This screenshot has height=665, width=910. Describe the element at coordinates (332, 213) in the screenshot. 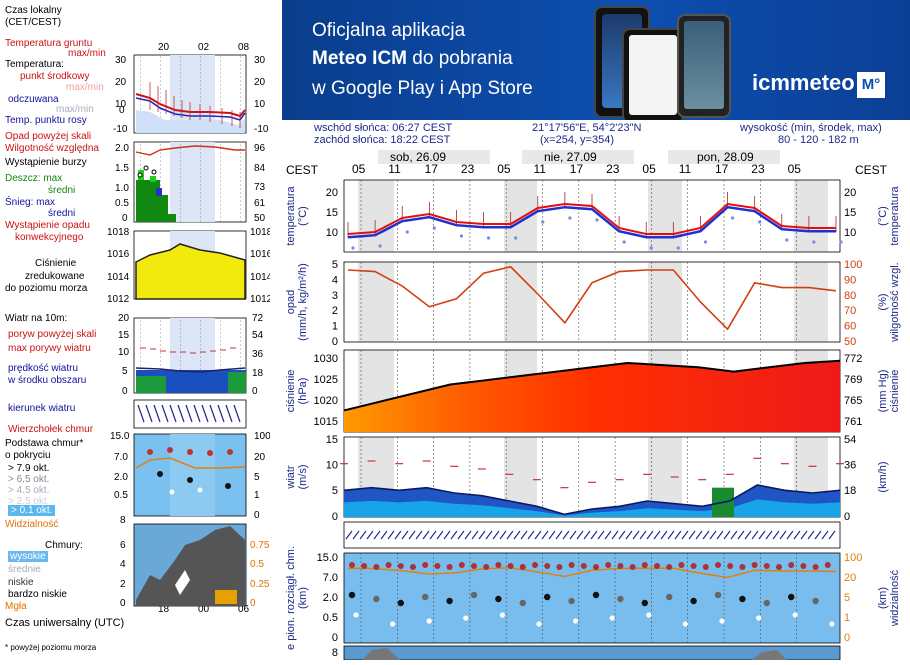

I see `temp-tick-left: 15` at that location.